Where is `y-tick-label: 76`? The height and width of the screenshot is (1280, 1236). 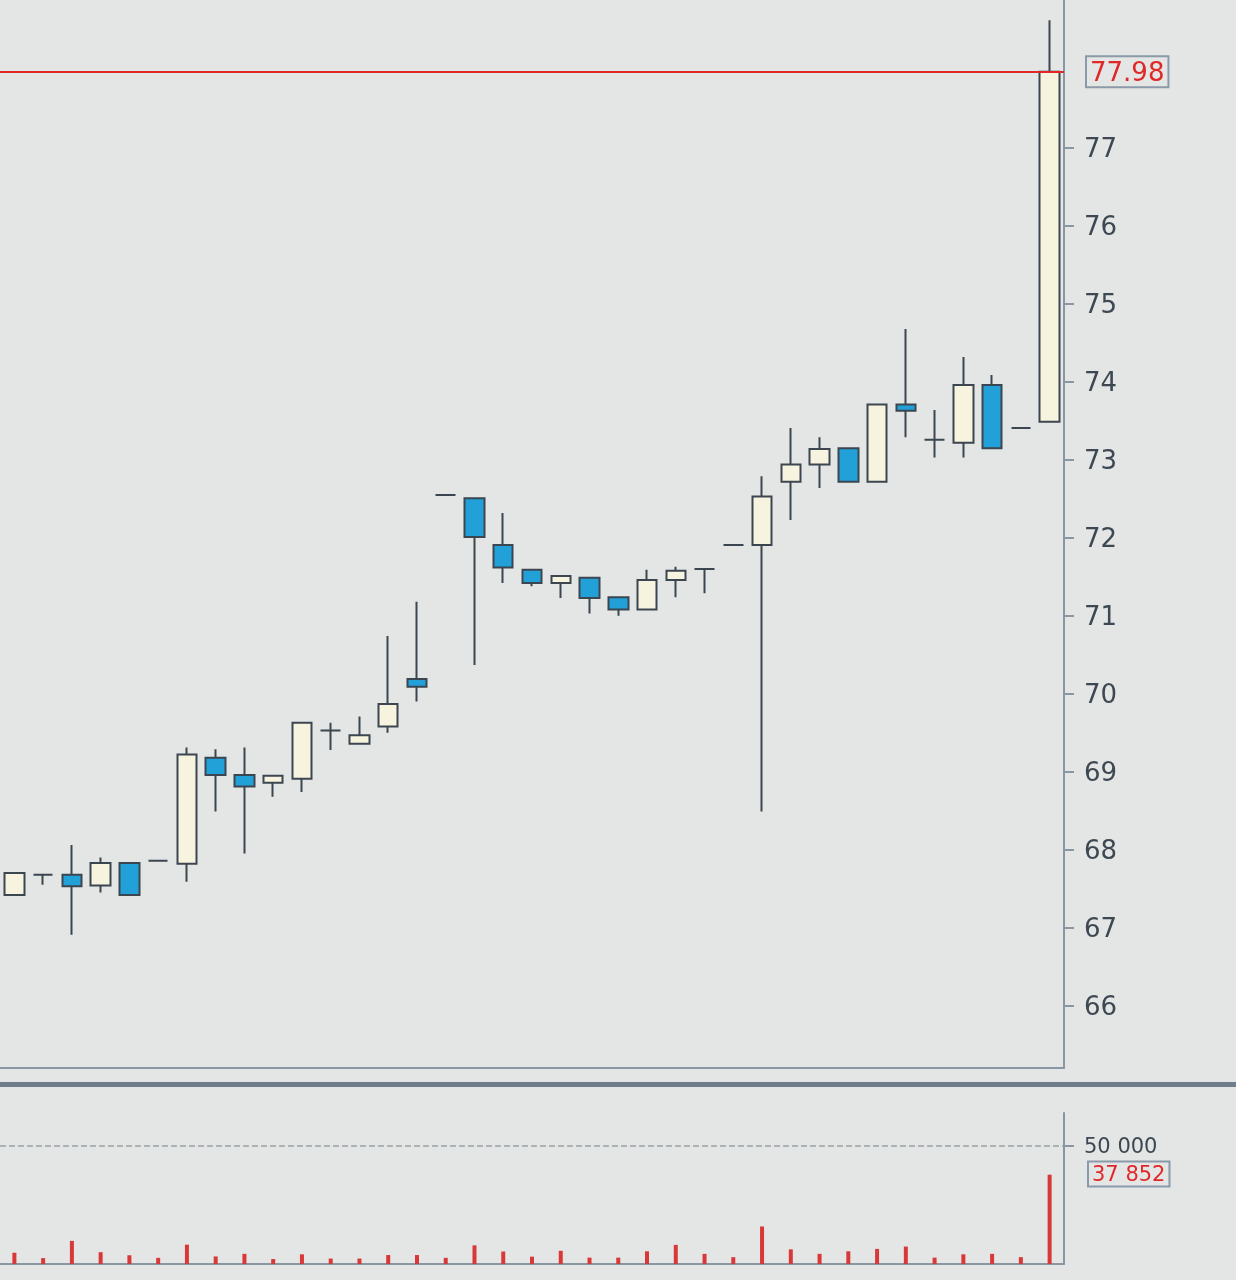
y-tick-label: 76 is located at coordinates (1101, 226).